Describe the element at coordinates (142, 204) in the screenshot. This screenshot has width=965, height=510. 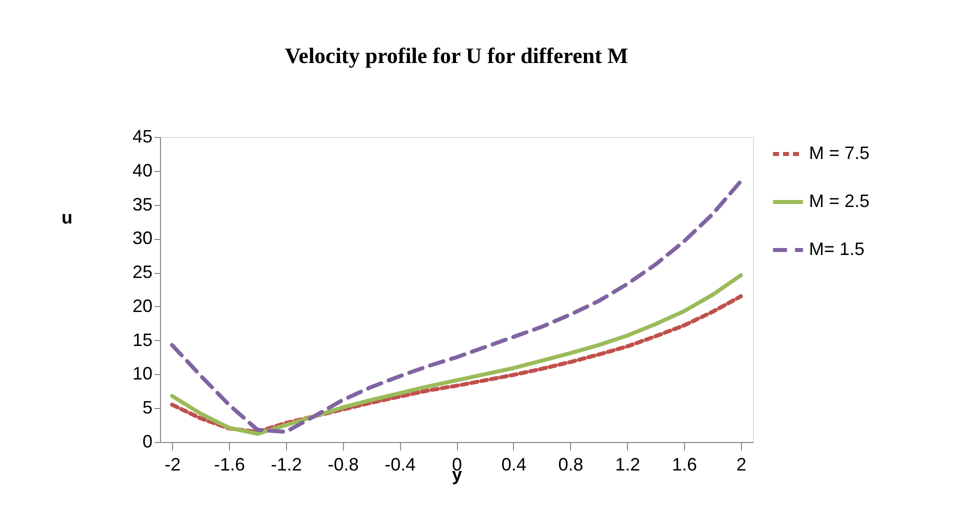
I see `y-tick-label: 35` at that location.